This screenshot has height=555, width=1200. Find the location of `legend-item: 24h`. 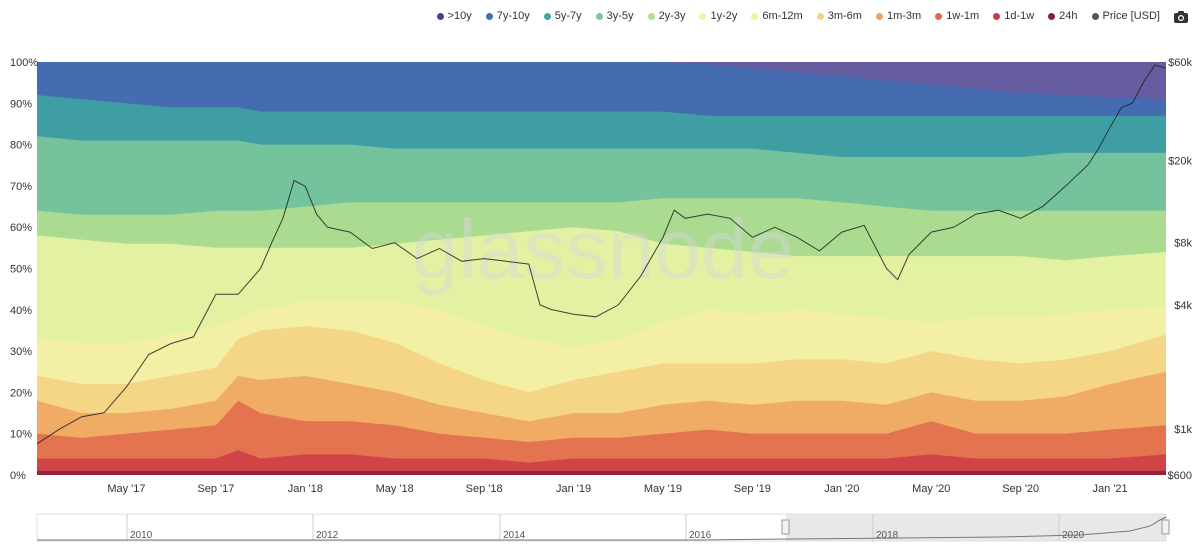

legend-item: 24h is located at coordinates (1063, 16).